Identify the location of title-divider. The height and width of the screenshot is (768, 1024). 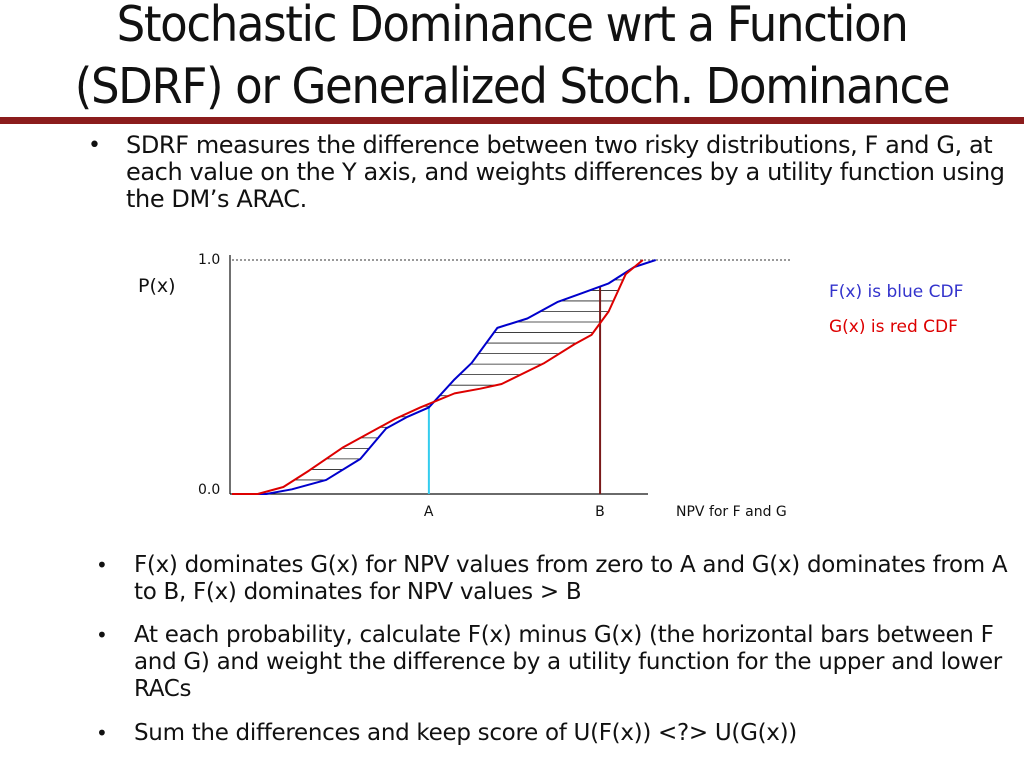
(512, 120).